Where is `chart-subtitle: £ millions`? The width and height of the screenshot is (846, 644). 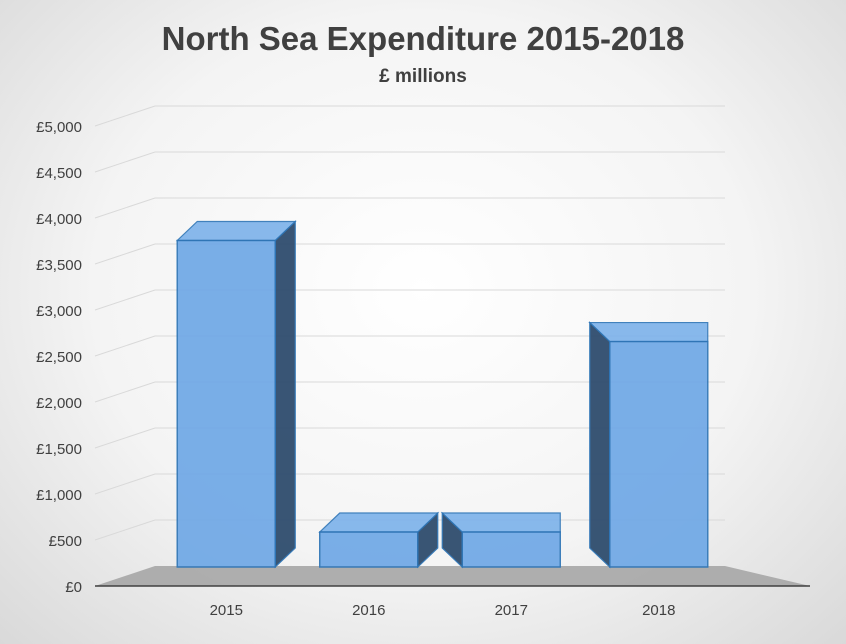
chart-subtitle: £ millions is located at coordinates (423, 76).